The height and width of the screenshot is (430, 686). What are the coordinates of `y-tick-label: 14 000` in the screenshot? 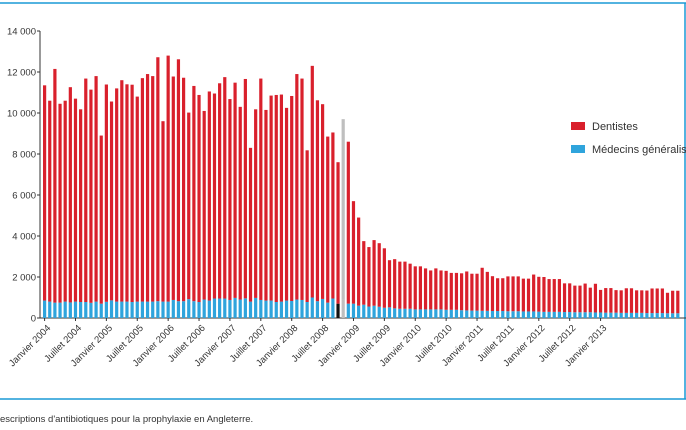 It's located at (21, 32).